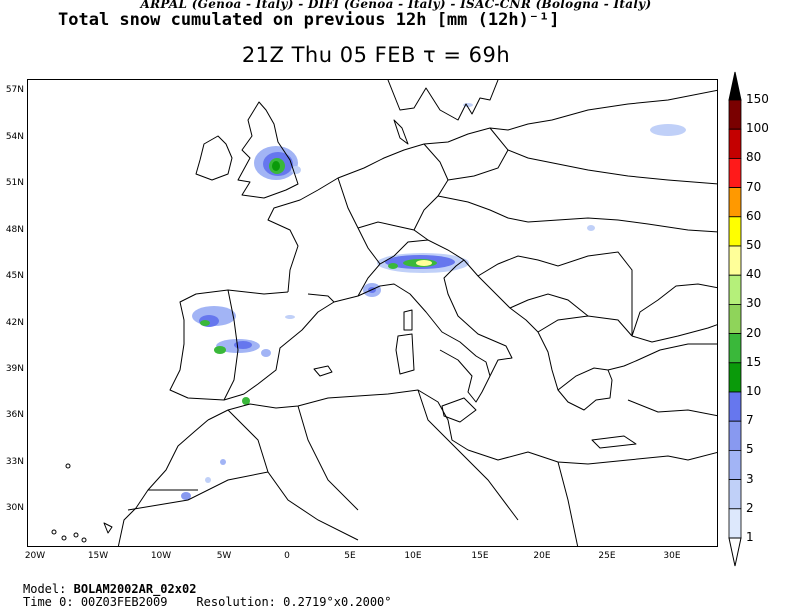 This screenshot has width=792, height=612. What do you see at coordinates (14, 369) in the screenshot?
I see `lat-label: 39N` at bounding box center [14, 369].